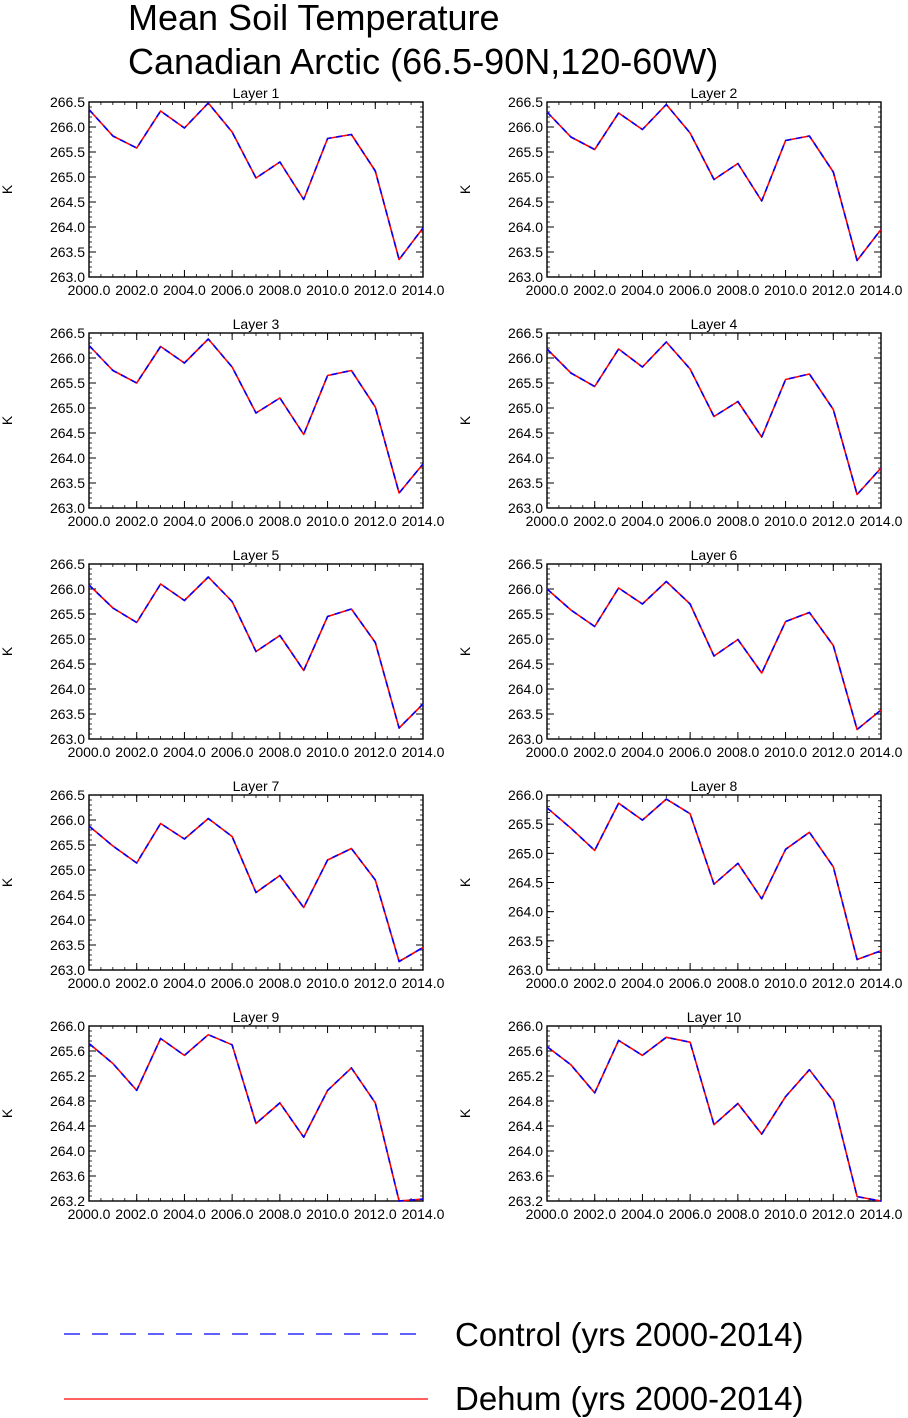  I want to click on y-tick-label: 265.2, so click(67, 1076).